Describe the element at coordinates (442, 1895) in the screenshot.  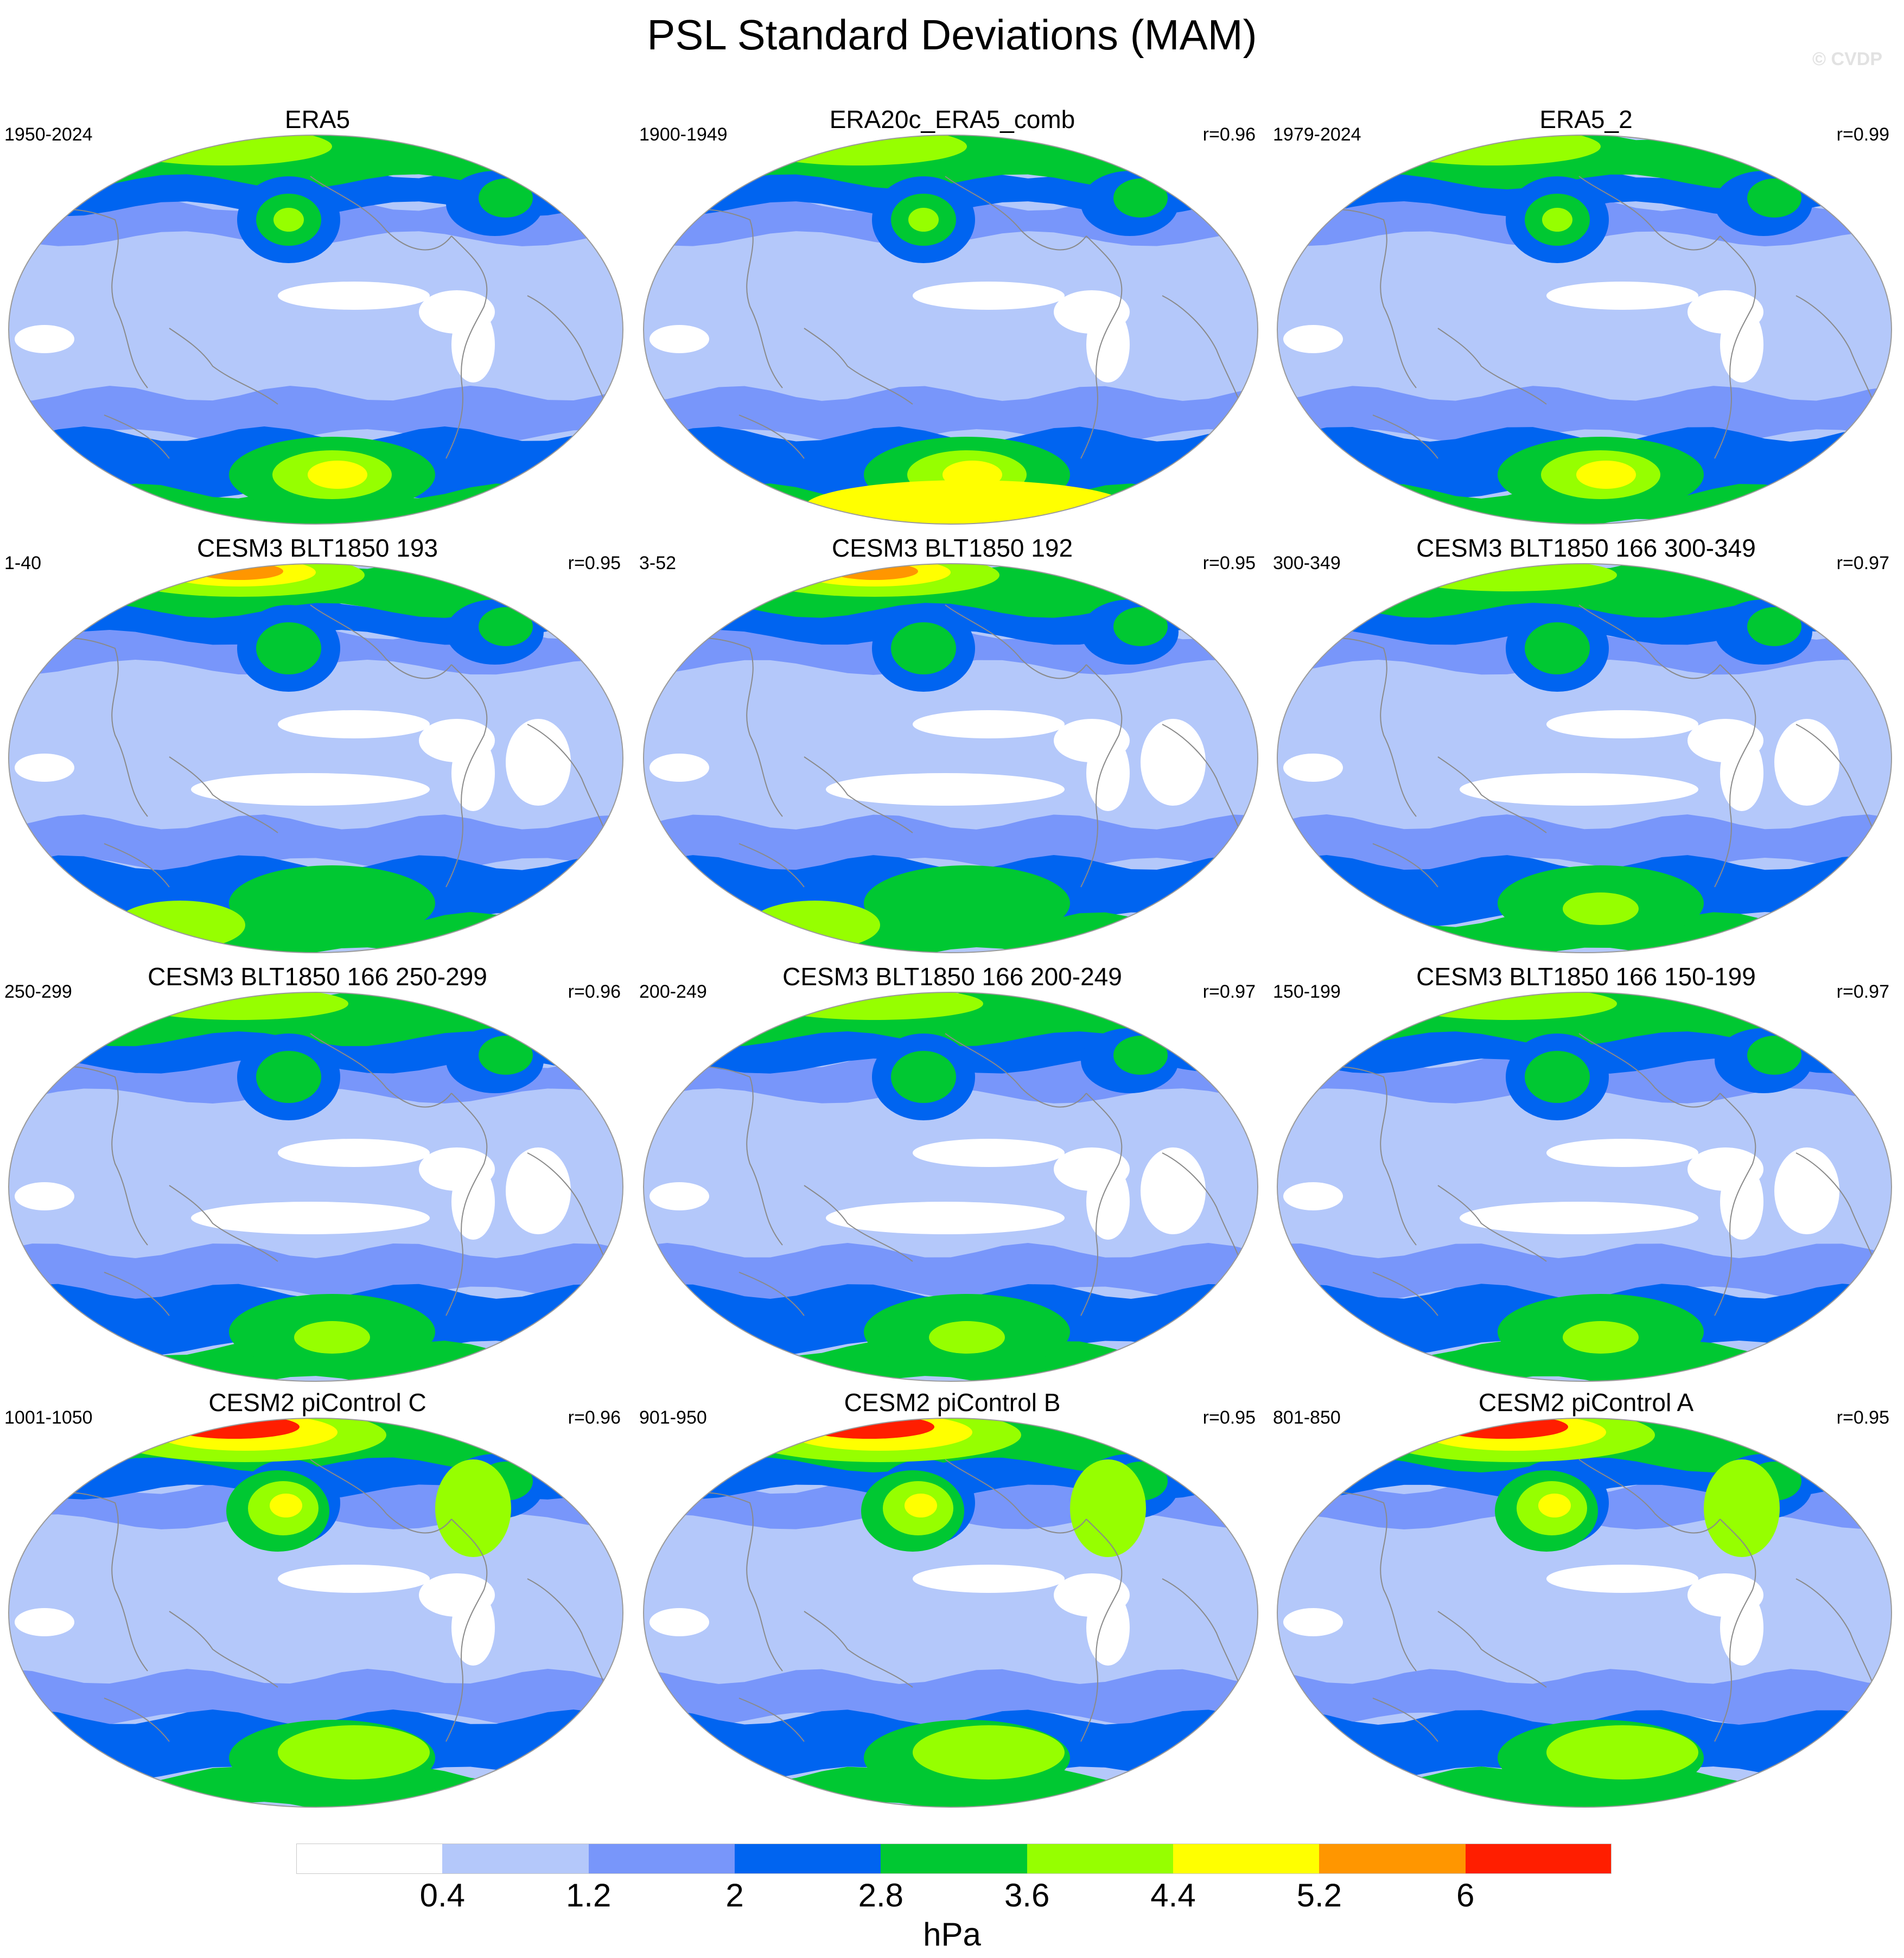
I see `colorbar-tick-label: 0.4` at that location.